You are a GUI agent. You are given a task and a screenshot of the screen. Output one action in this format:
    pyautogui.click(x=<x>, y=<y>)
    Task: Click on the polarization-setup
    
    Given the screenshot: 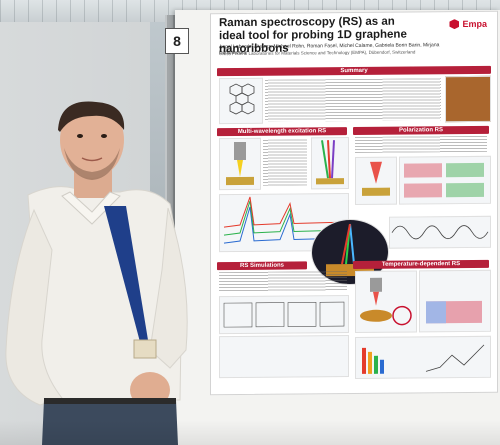 What is the action you would take?
    pyautogui.click(x=376, y=180)
    